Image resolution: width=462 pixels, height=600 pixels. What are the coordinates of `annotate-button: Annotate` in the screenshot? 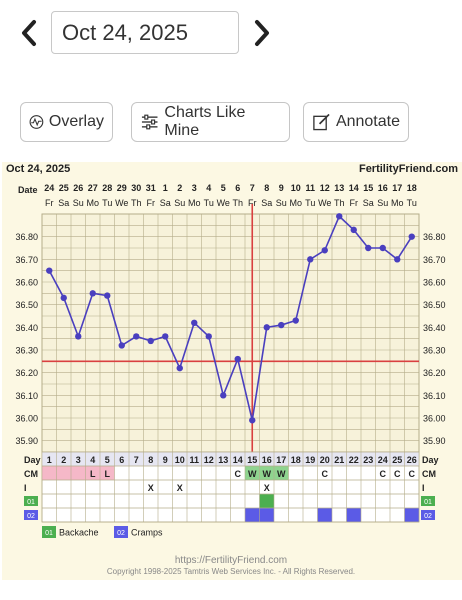 It's located at (356, 122).